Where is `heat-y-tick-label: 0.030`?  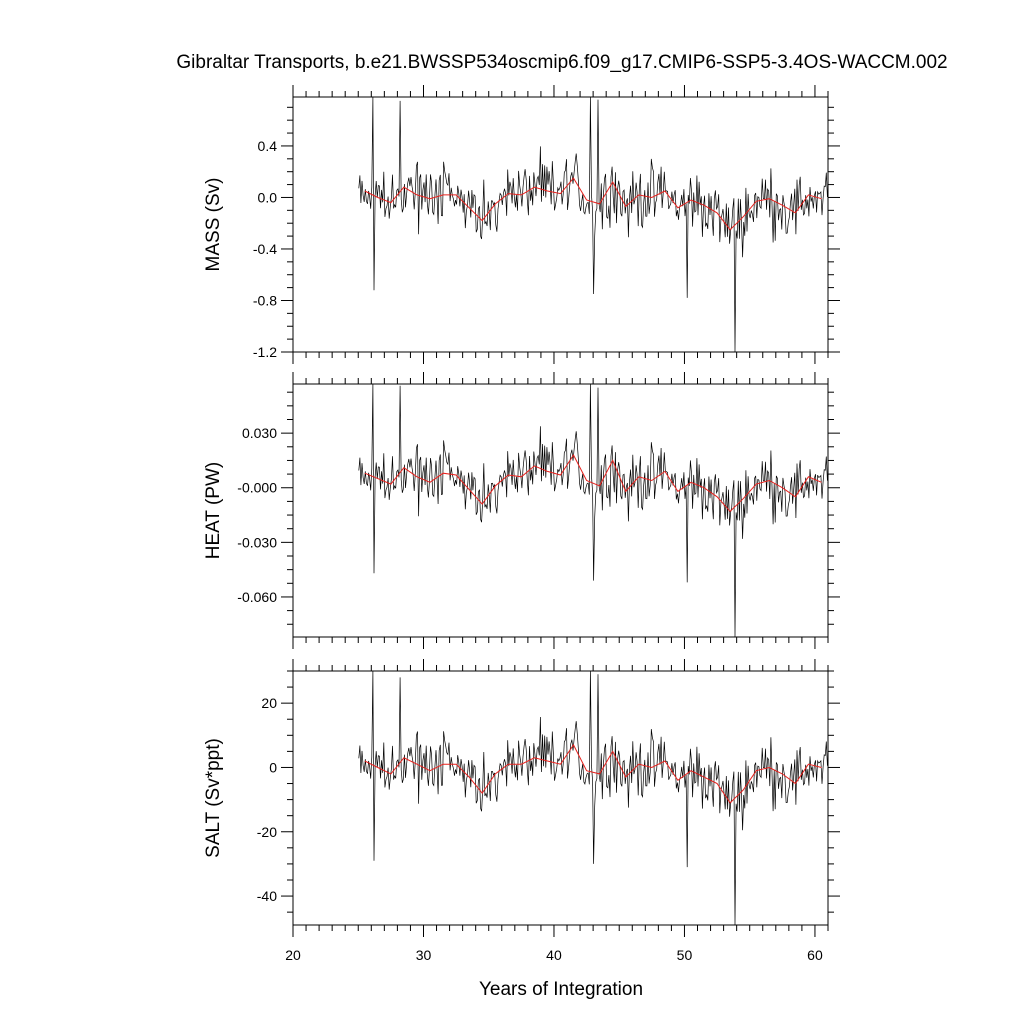
heat-y-tick-label: 0.030 is located at coordinates (259, 433).